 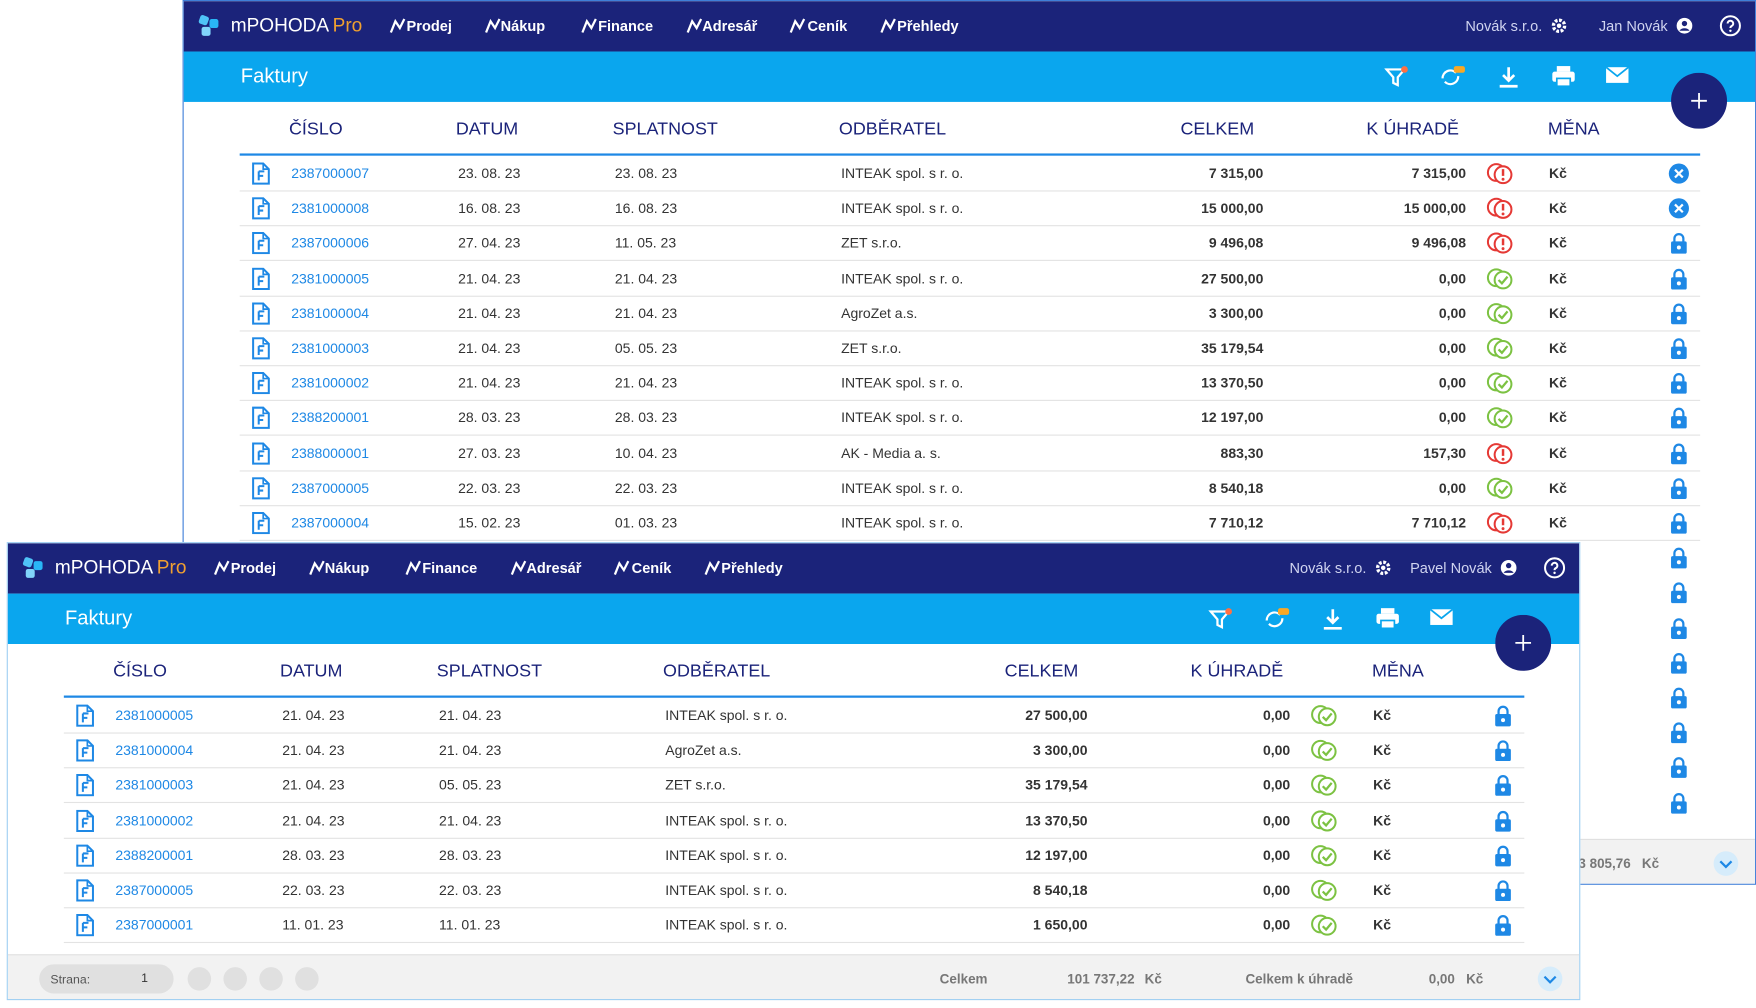 I want to click on user-name: Jan Novák, so click(x=1633, y=26).